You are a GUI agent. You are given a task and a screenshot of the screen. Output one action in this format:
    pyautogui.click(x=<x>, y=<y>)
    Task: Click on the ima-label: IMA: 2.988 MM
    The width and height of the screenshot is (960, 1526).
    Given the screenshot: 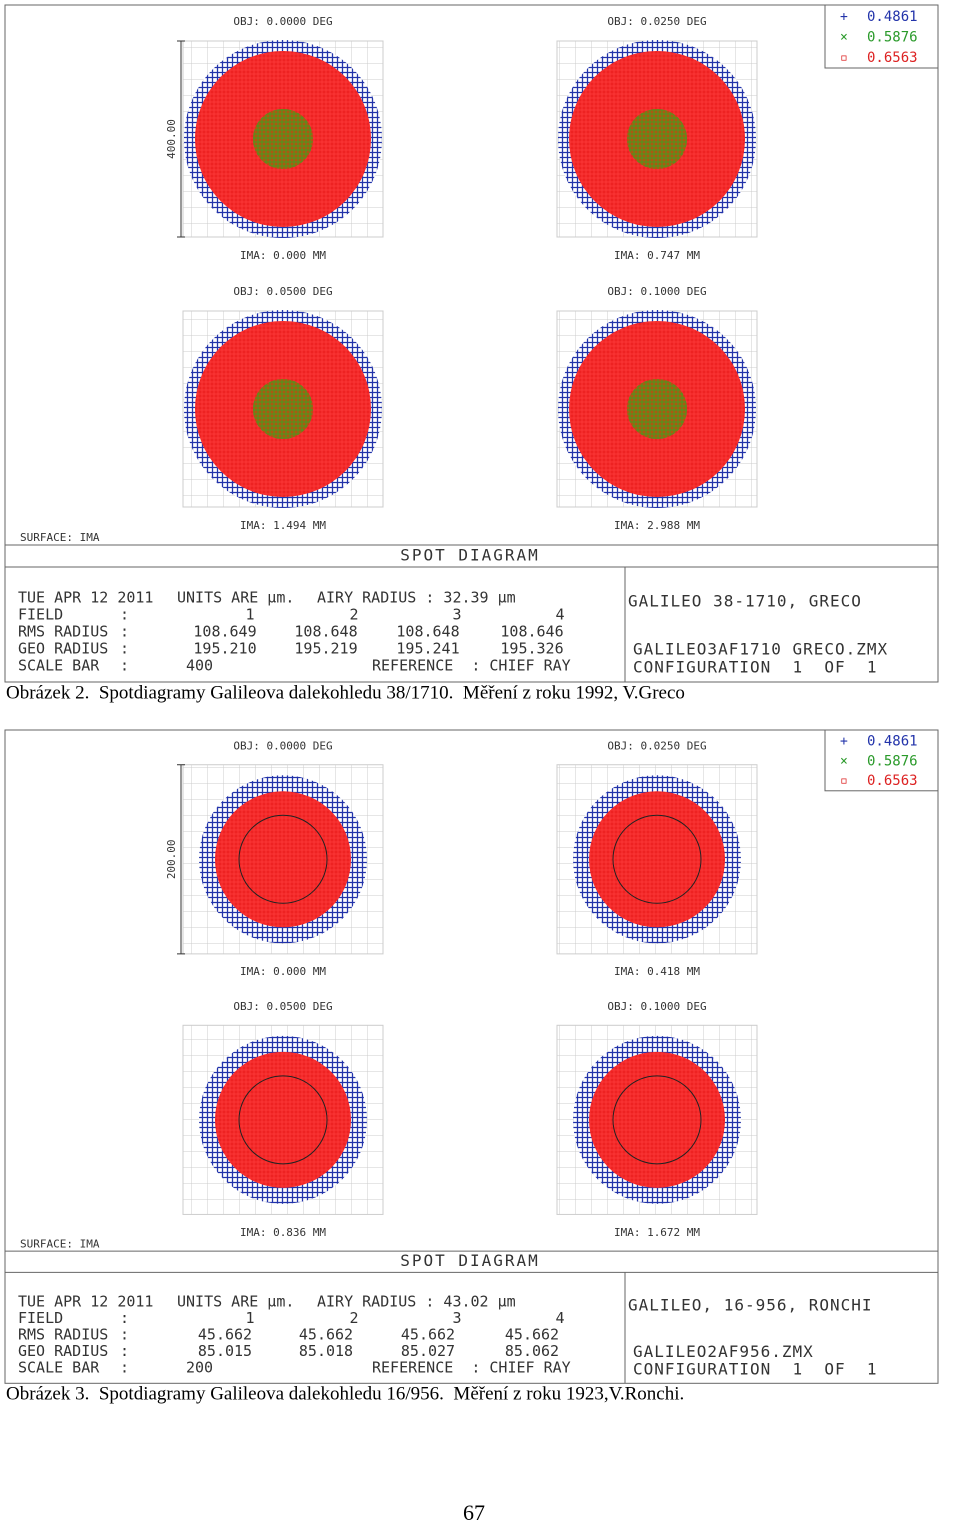 What is the action you would take?
    pyautogui.click(x=657, y=525)
    